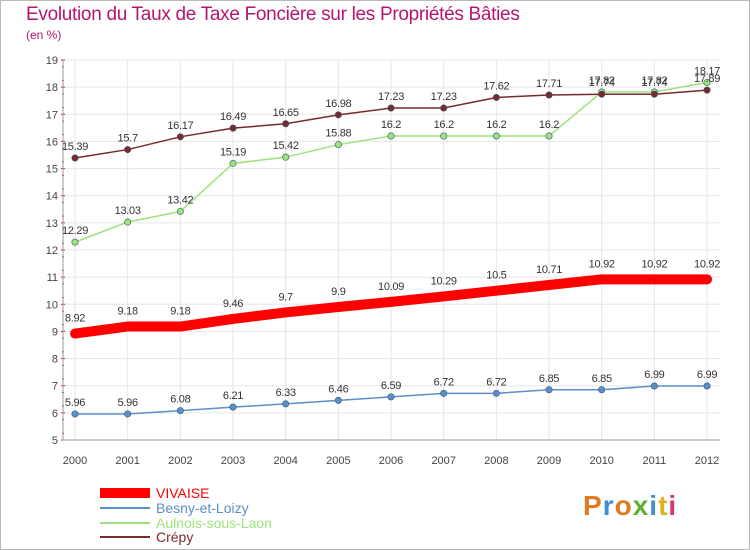 Image resolution: width=750 pixels, height=550 pixels. I want to click on y-tick-label: 14, so click(52, 197).